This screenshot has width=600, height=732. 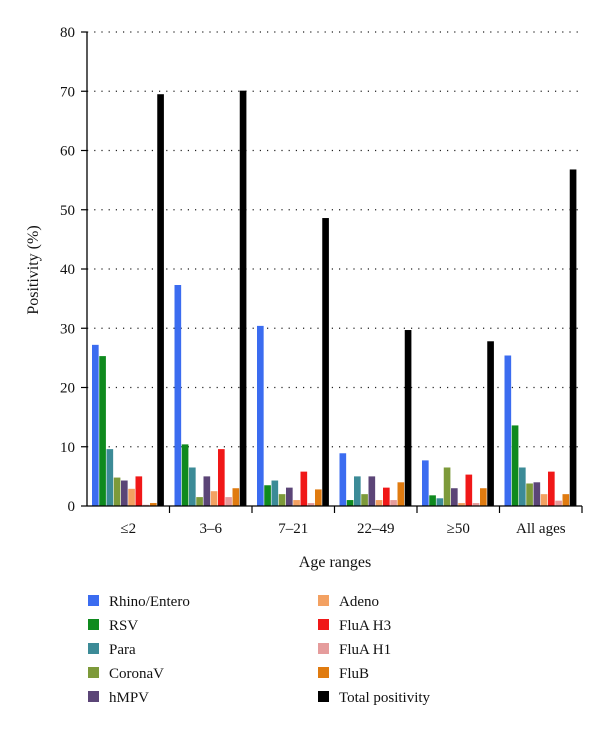 I want to click on legend-label: Para, so click(x=122, y=650).